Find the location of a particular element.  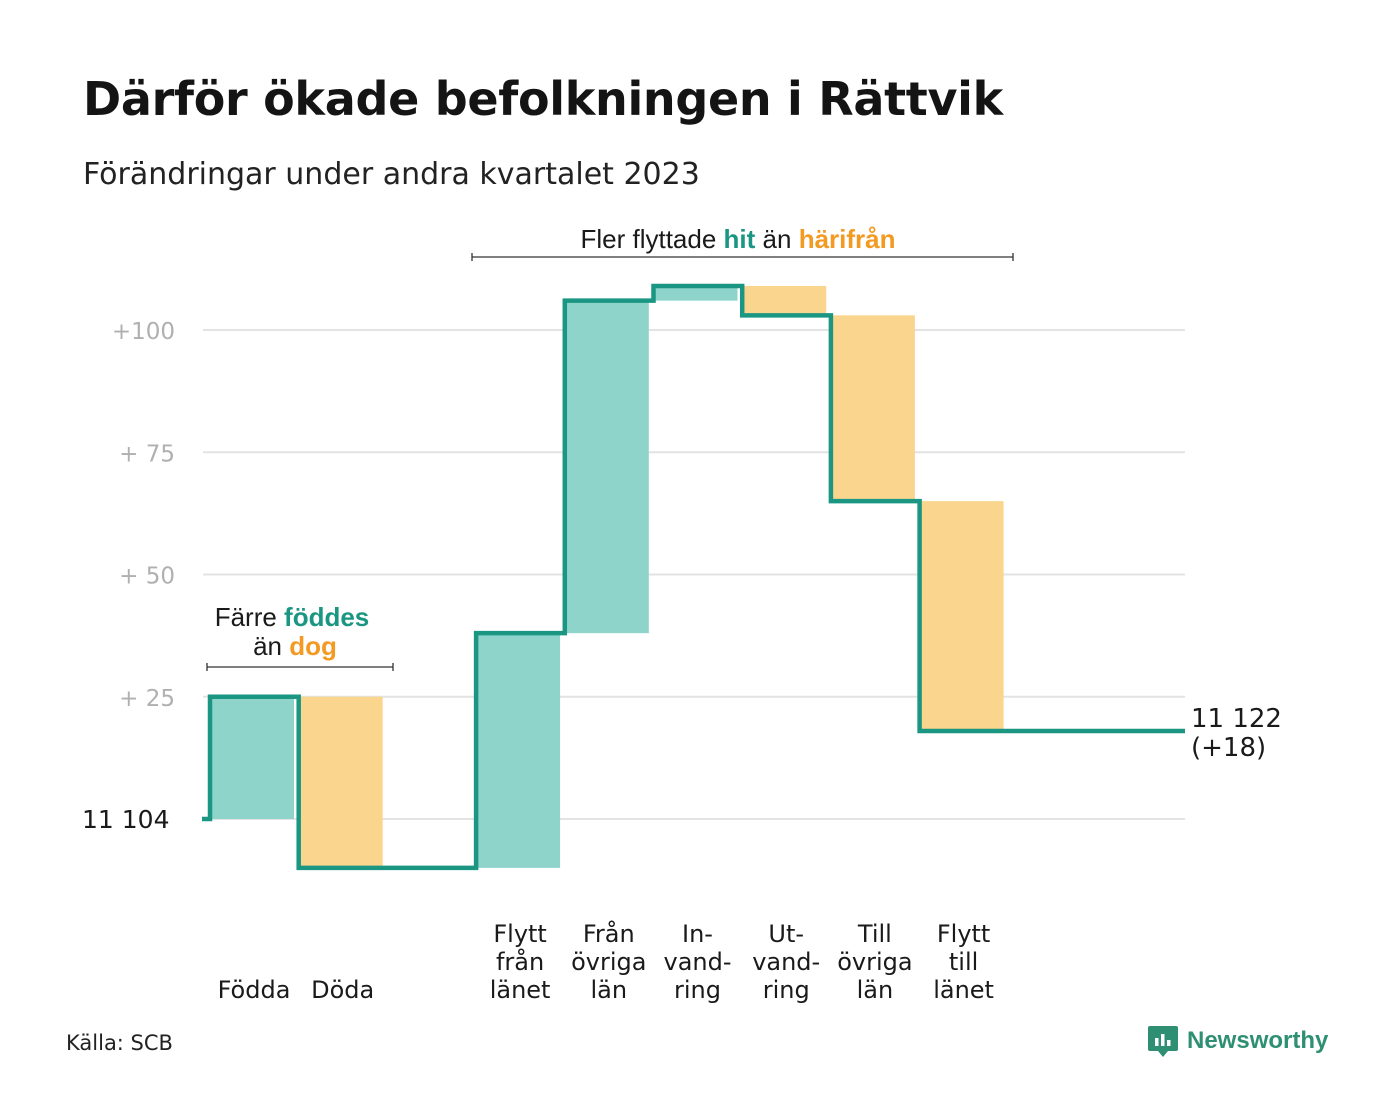

annotation-highlight: föddes is located at coordinates (326, 617).